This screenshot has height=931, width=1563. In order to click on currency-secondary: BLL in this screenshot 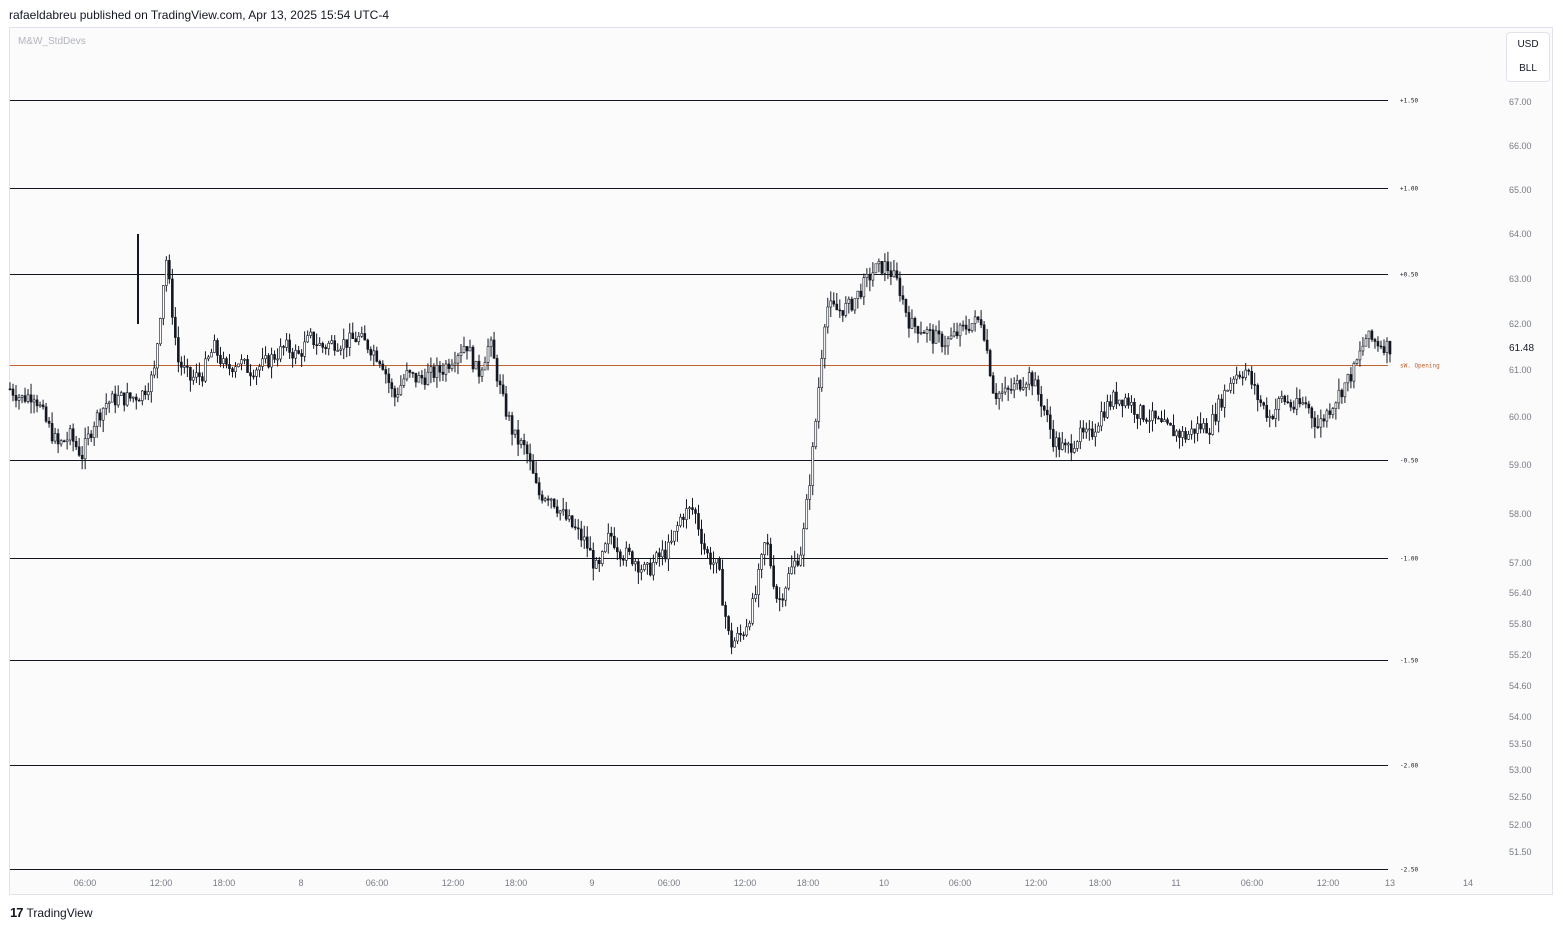, I will do `click(1528, 68)`.